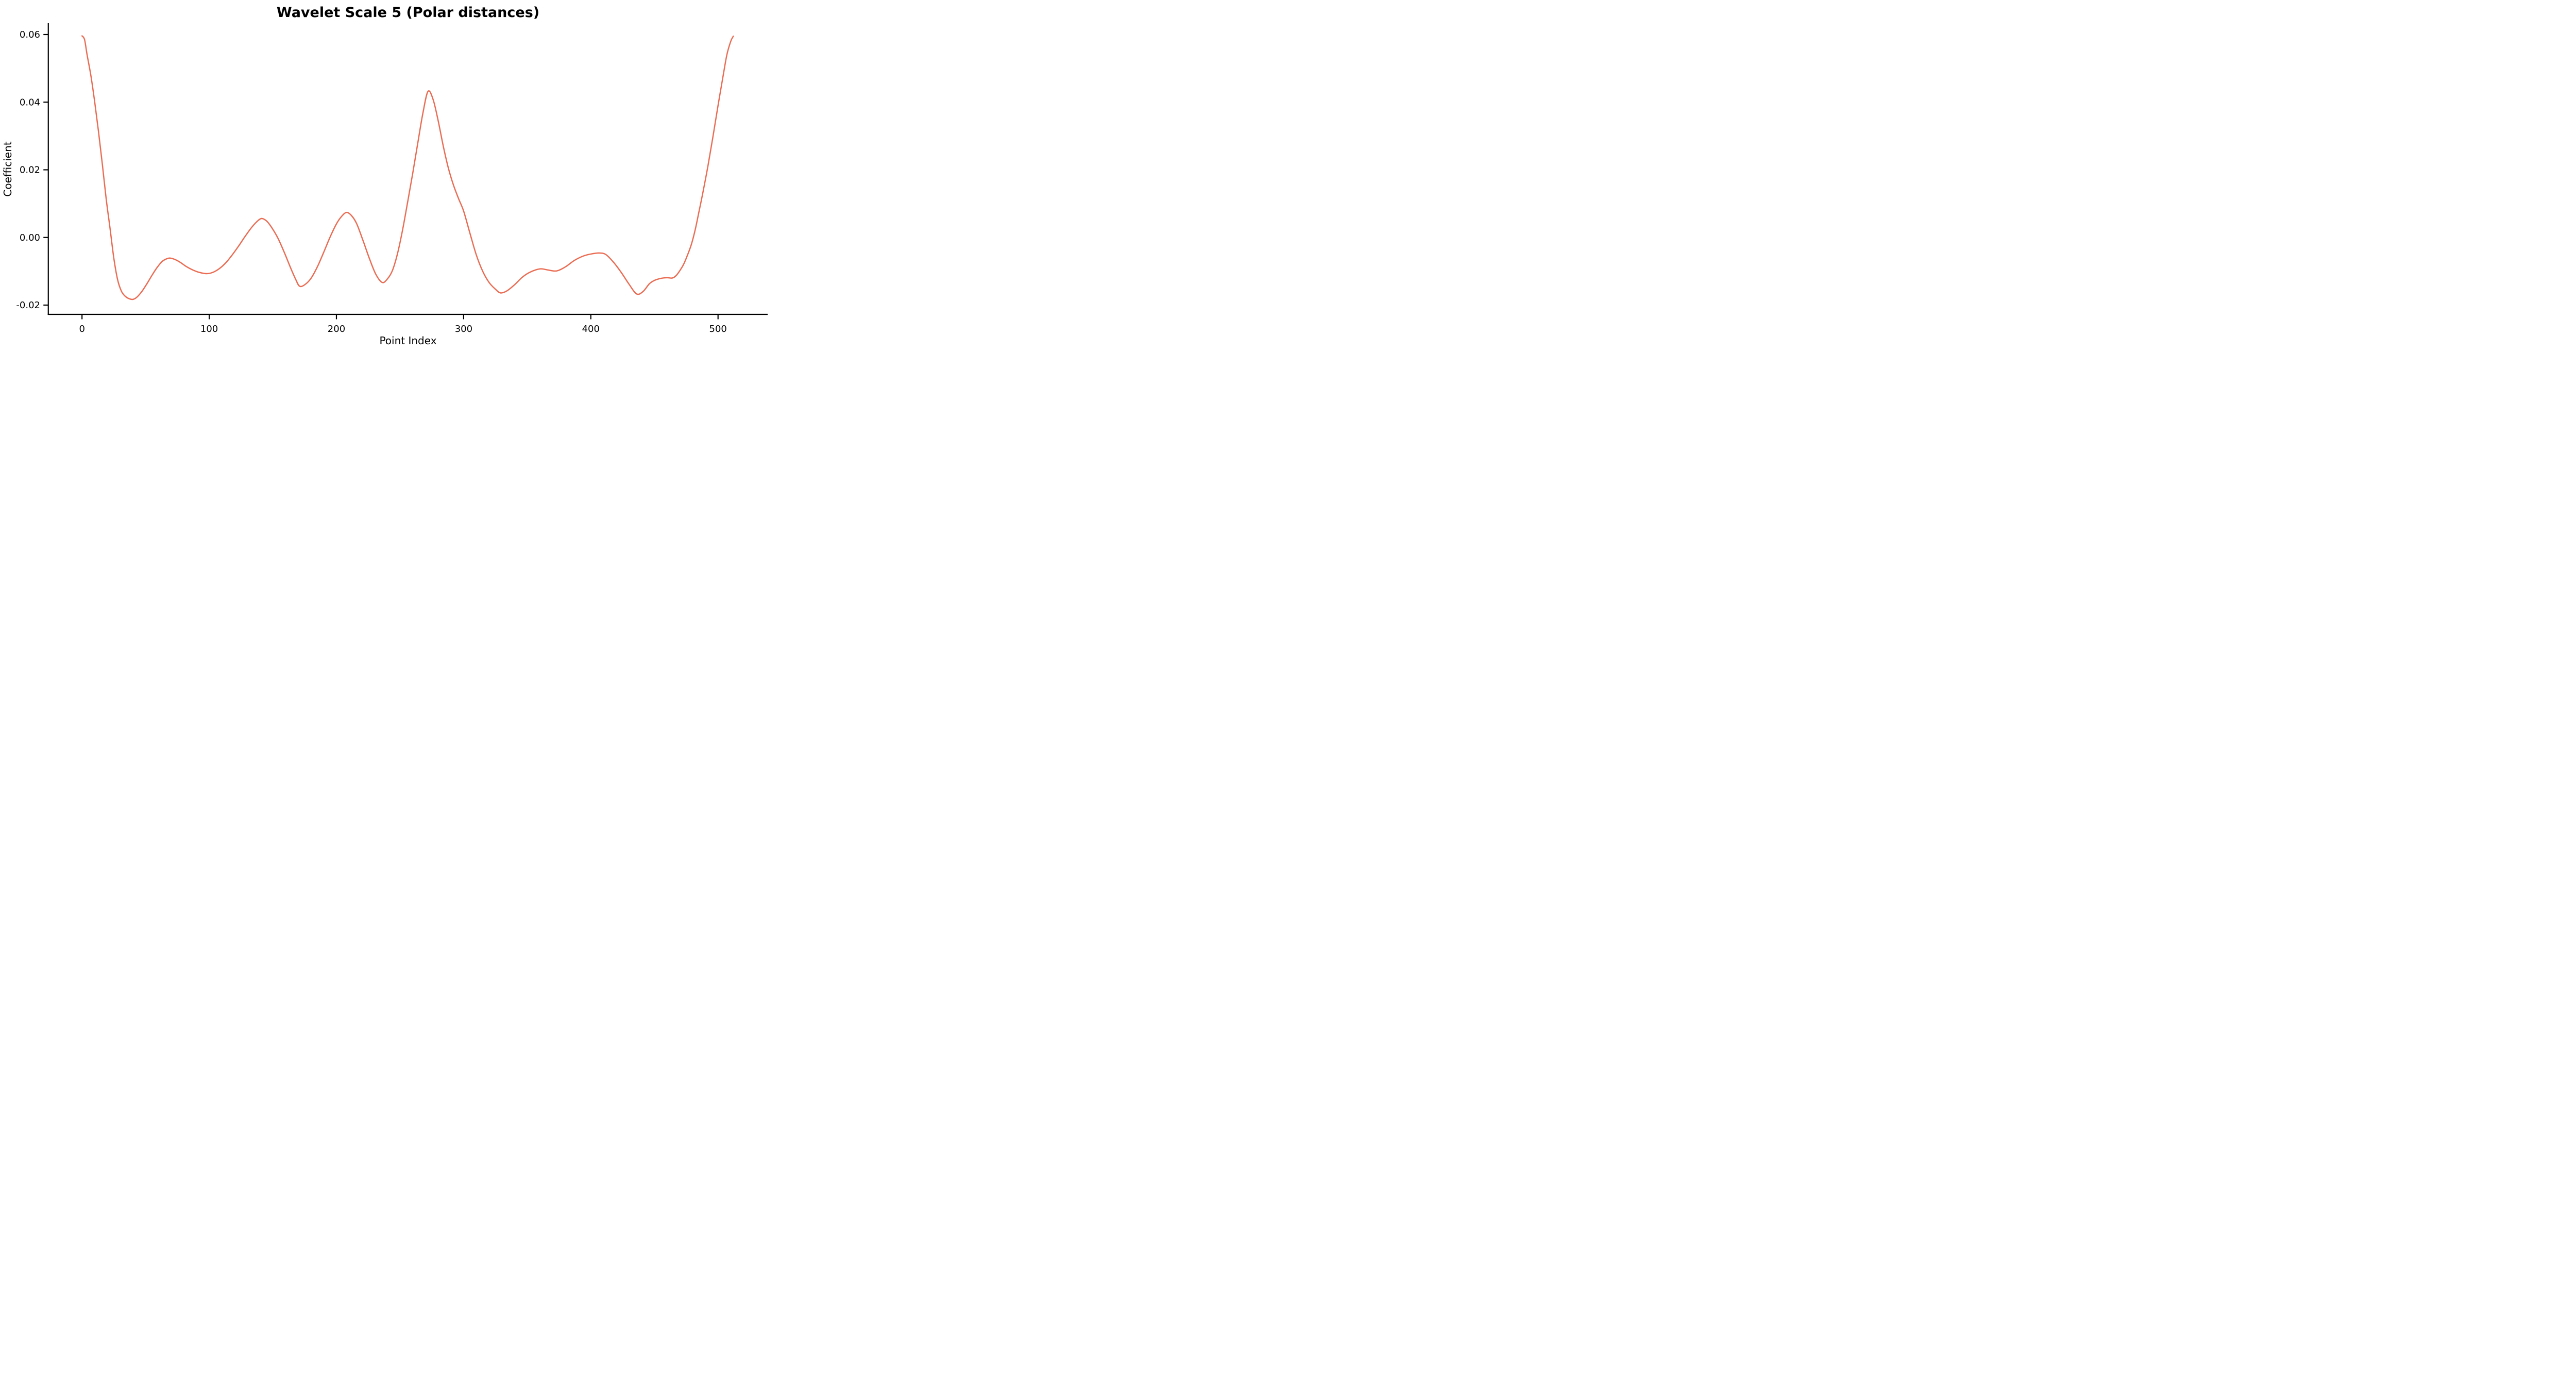 This screenshot has width=2576, height=1393. Describe the element at coordinates (591, 329) in the screenshot. I see `x-tick-label: 400` at that location.